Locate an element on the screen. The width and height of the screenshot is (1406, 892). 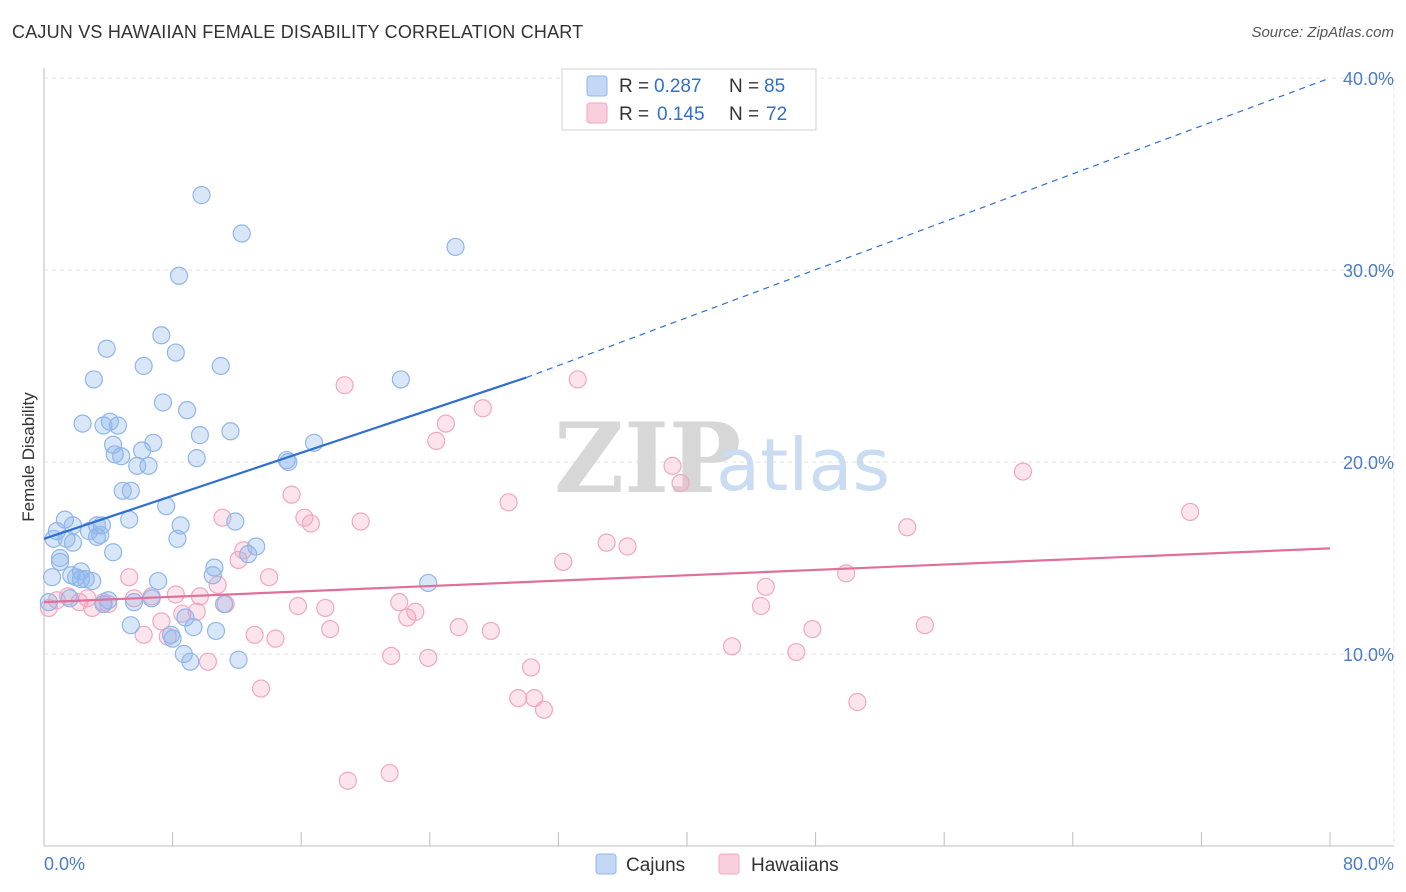
y-tick-label: 40.0% is located at coordinates (1368, 79).